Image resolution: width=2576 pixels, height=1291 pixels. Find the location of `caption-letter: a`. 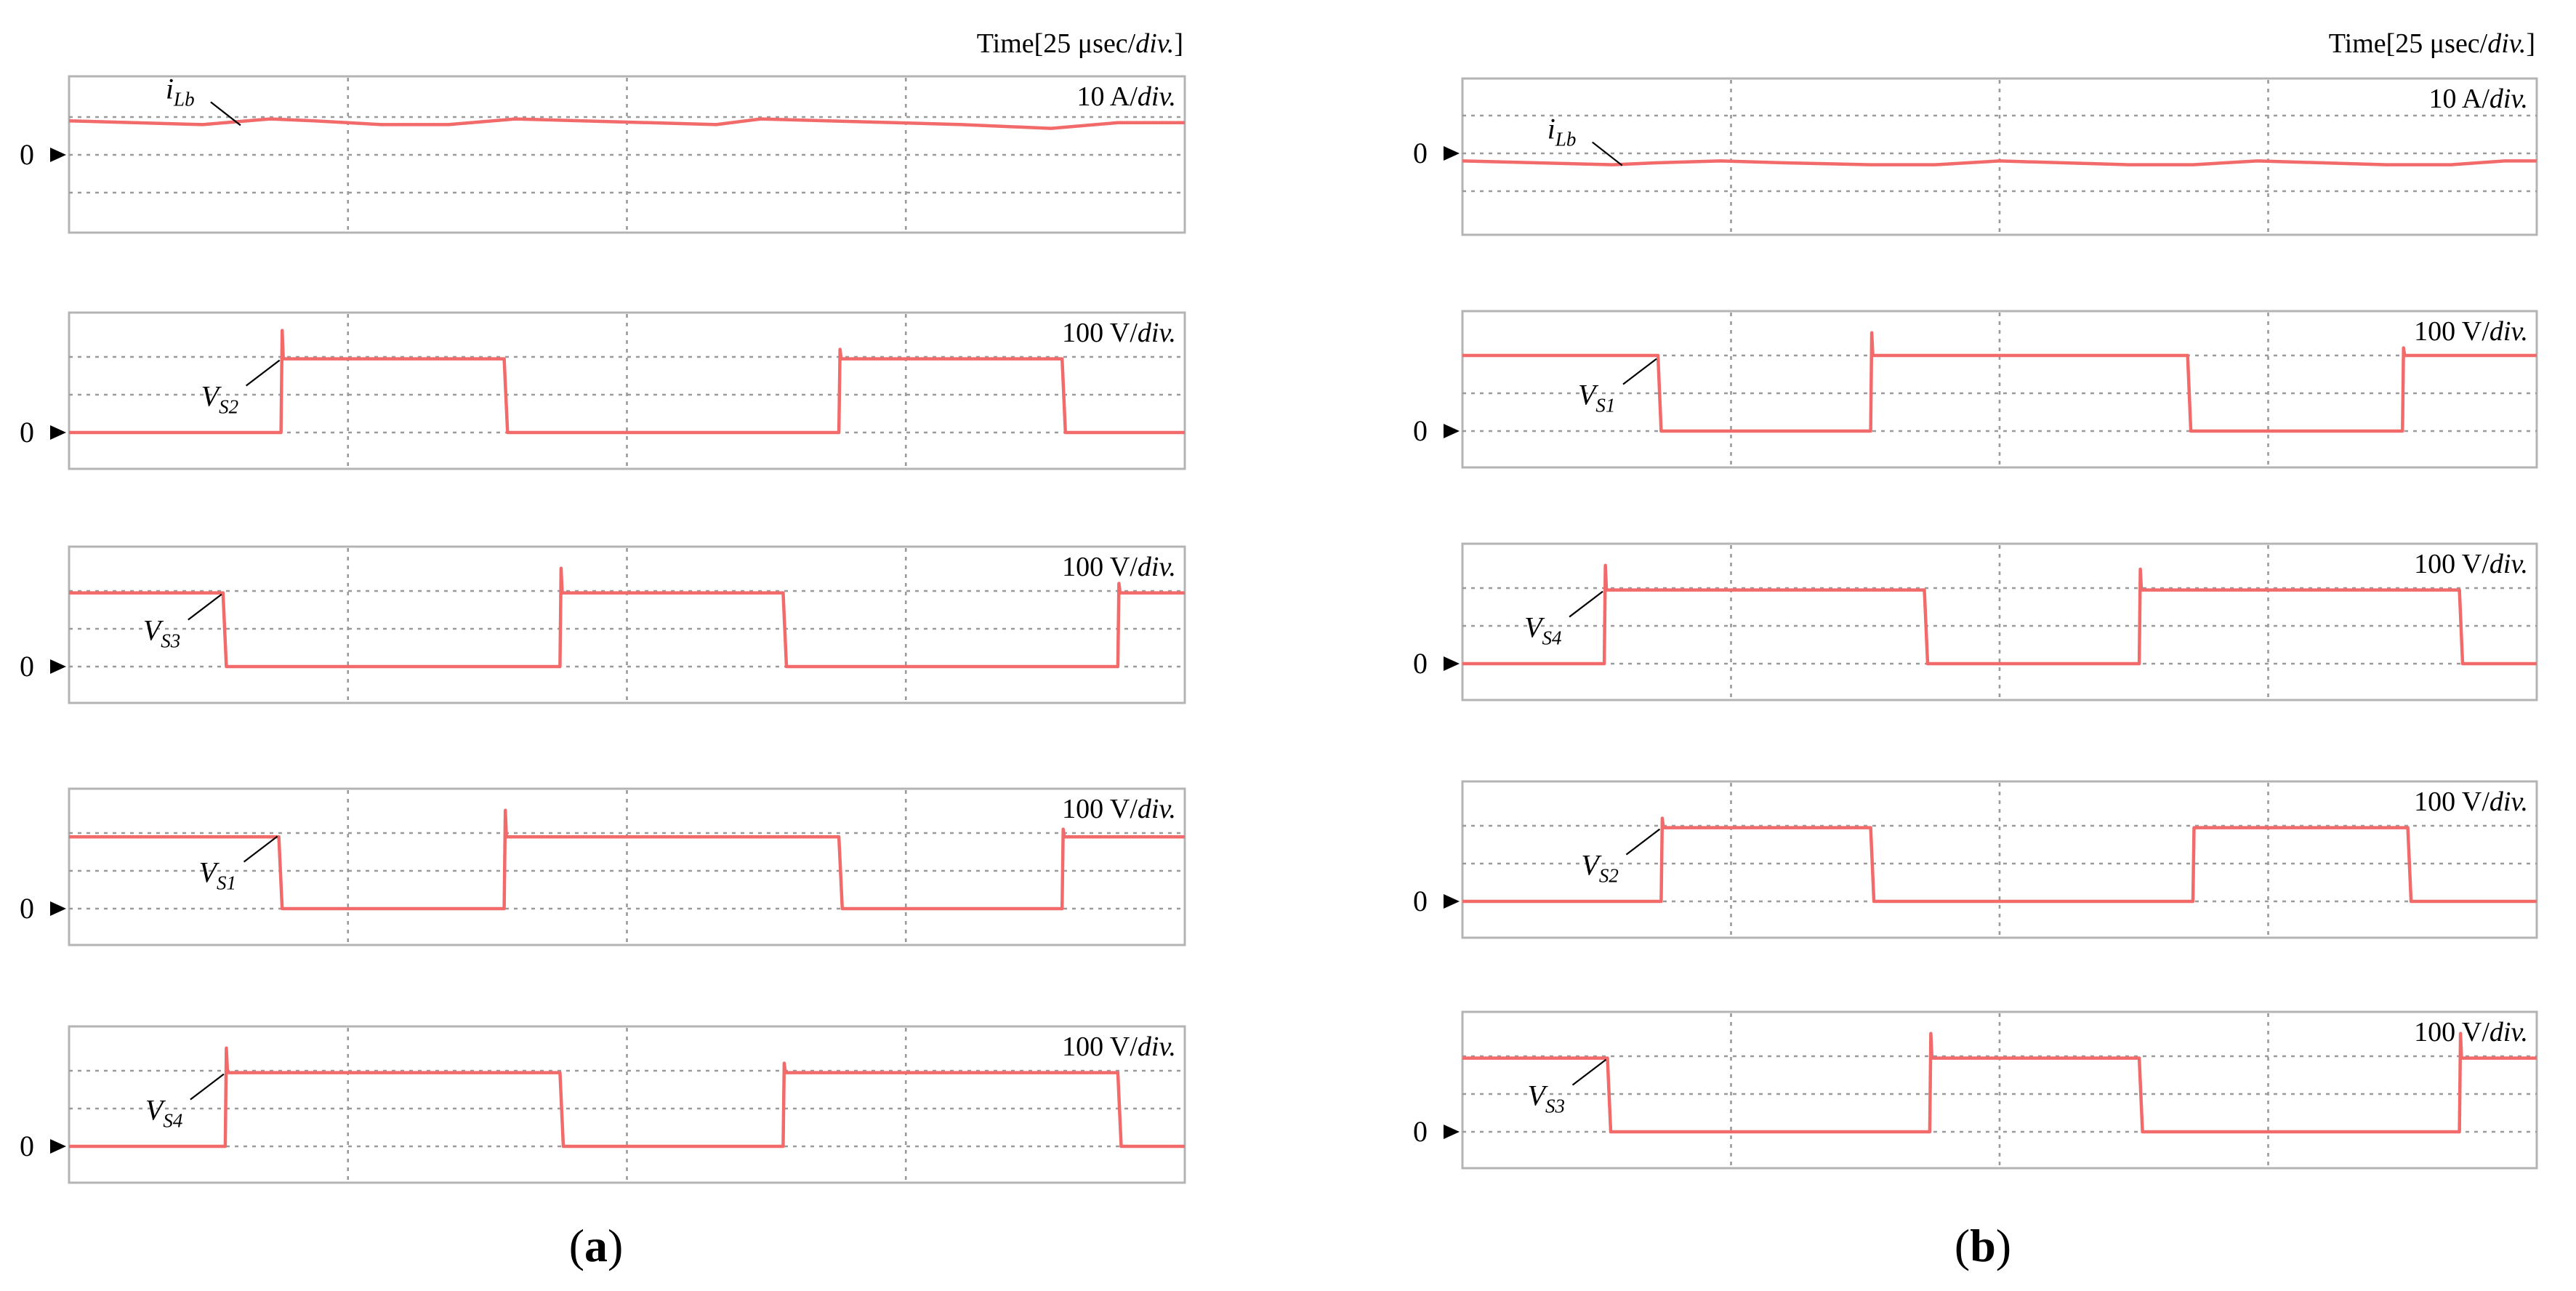

caption-letter: a is located at coordinates (596, 1245).